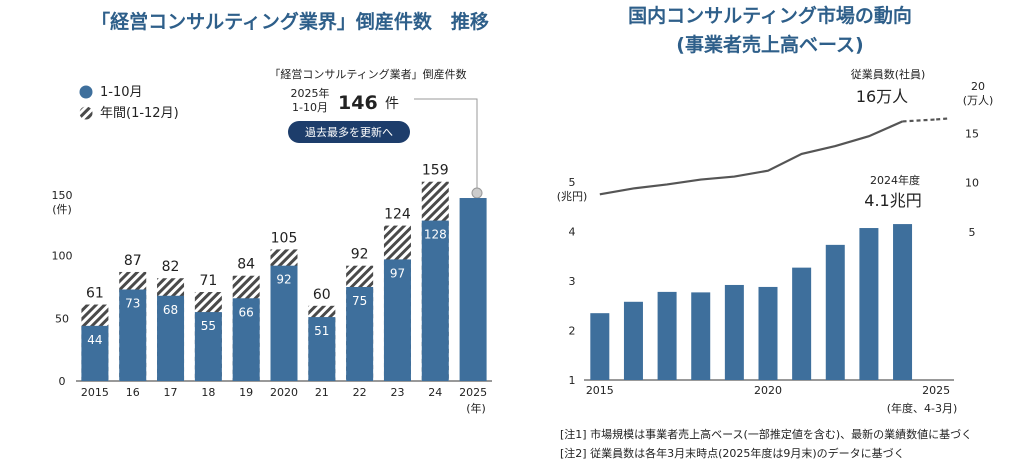 The width and height of the screenshot is (1024, 462). Describe the element at coordinates (208, 392) in the screenshot. I see `left-x-tick-18: 18` at that location.